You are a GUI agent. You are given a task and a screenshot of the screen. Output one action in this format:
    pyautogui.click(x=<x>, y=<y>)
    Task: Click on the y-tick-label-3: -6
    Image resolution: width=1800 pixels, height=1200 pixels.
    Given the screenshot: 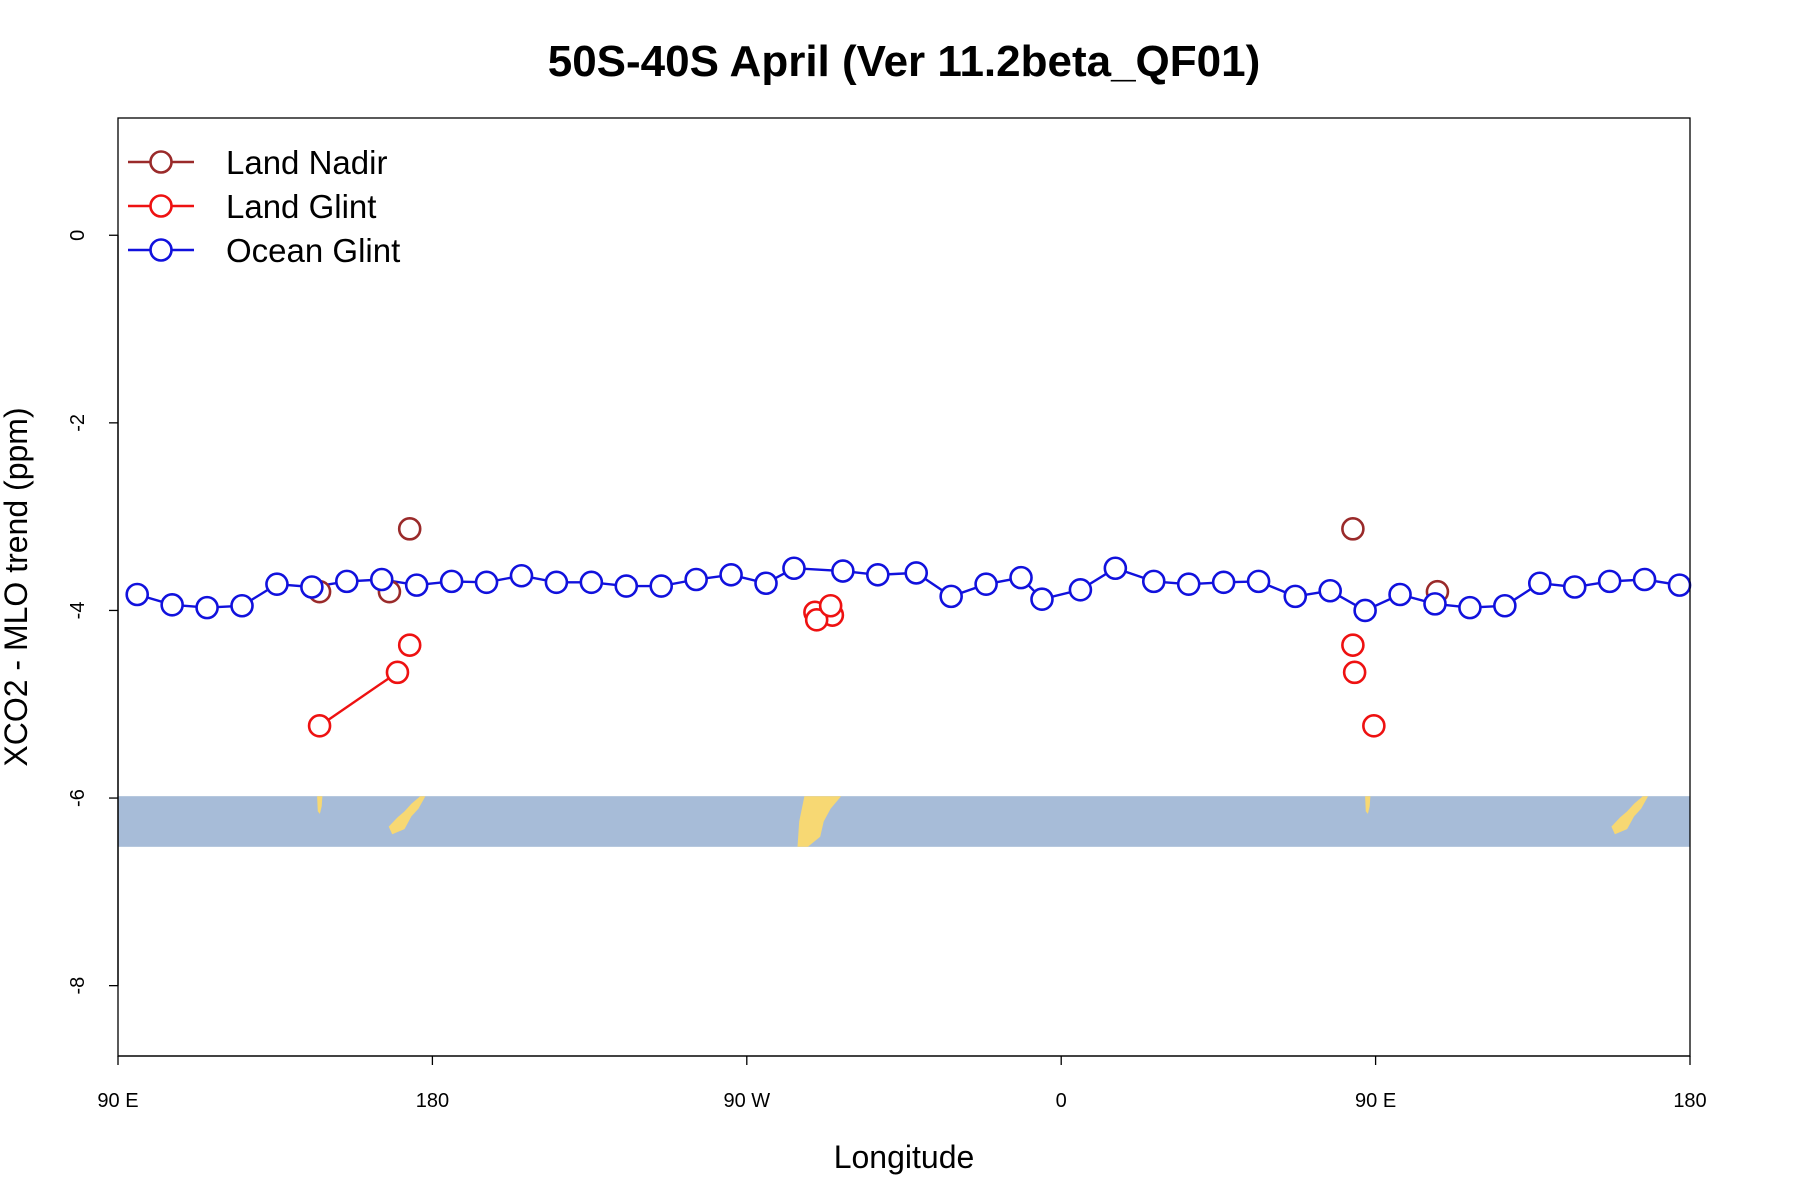 What is the action you would take?
    pyautogui.click(x=78, y=798)
    